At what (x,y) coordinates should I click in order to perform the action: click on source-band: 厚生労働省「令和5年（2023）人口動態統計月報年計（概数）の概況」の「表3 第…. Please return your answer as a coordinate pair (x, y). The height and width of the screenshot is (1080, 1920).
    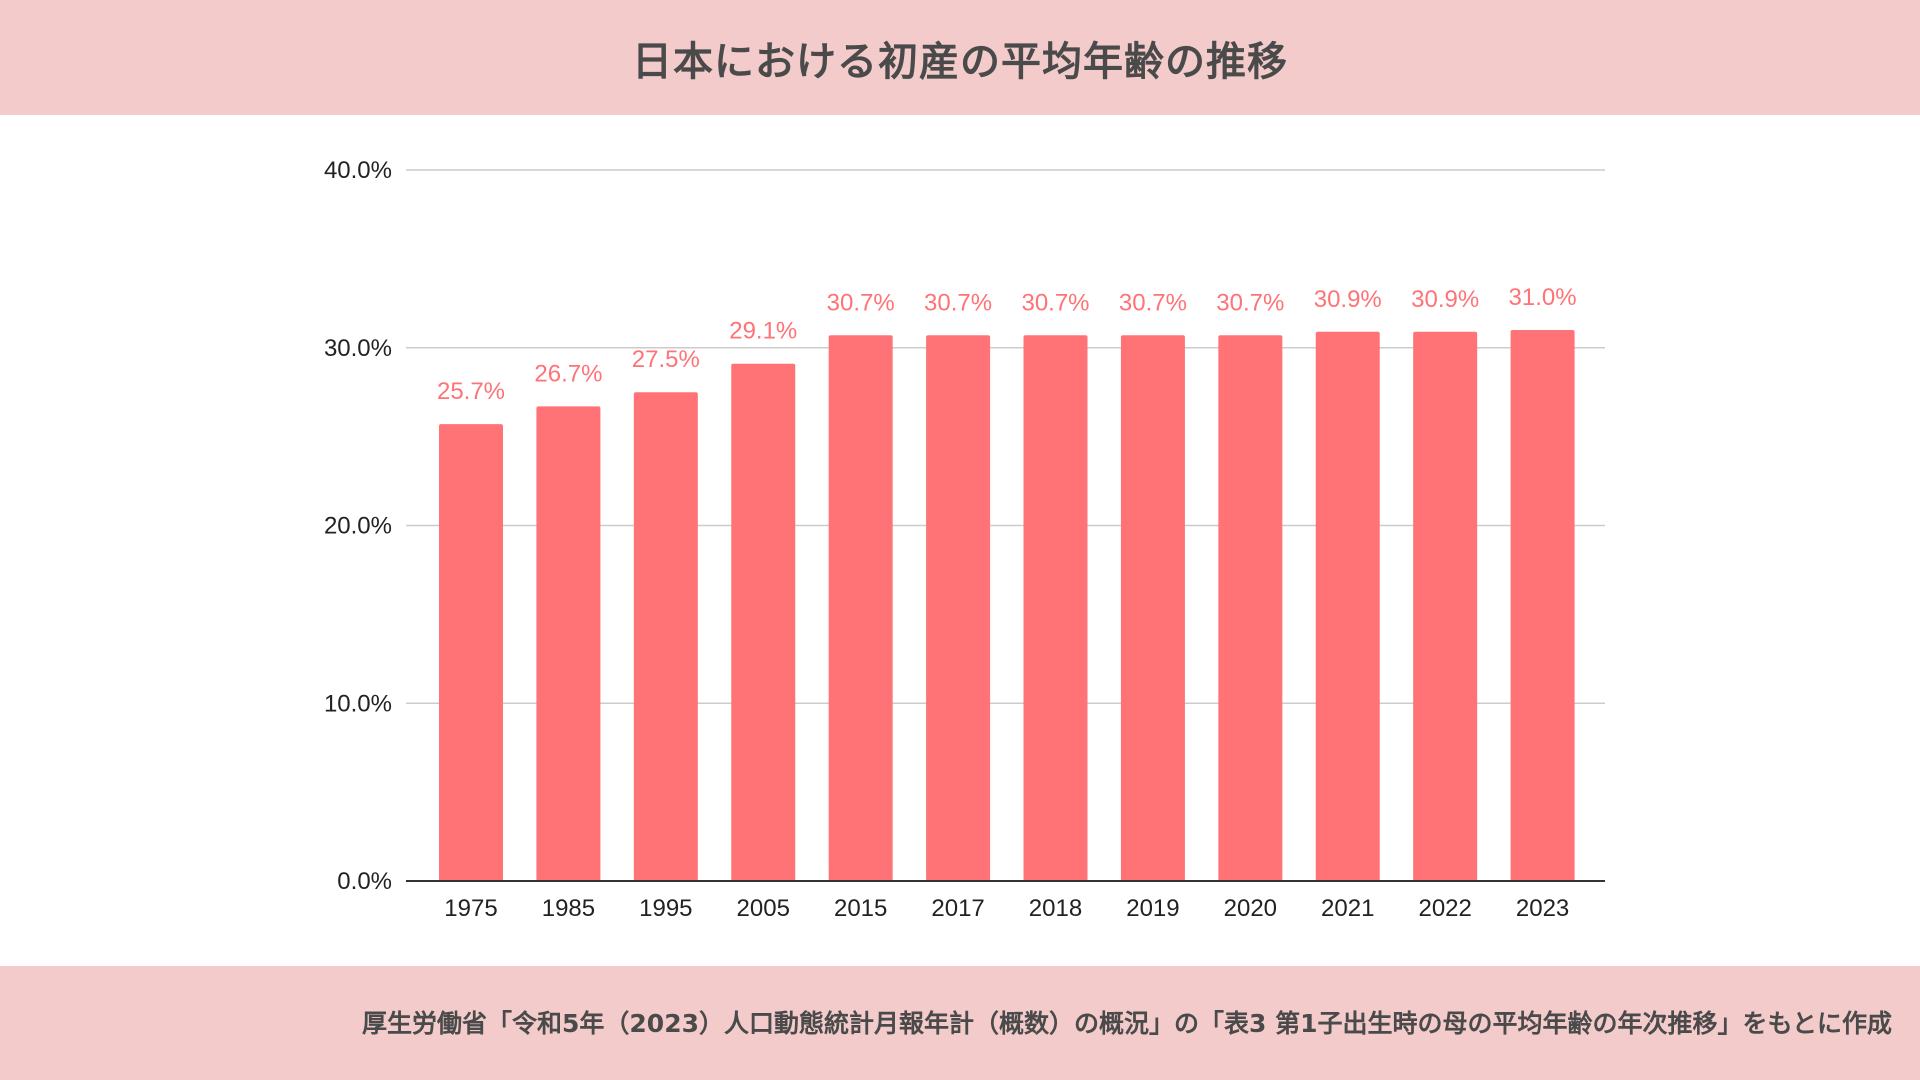
    Looking at the image, I should click on (960, 1023).